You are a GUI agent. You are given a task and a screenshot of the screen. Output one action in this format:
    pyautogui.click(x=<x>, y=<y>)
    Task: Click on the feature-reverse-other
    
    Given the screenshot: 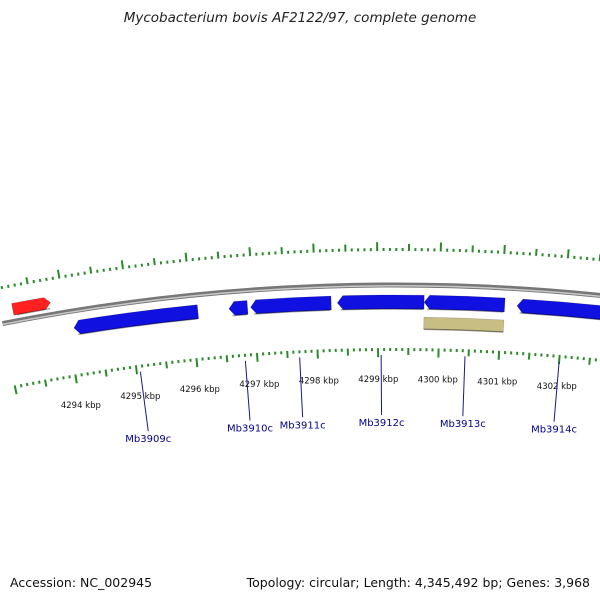 What is the action you would take?
    pyautogui.click(x=464, y=324)
    